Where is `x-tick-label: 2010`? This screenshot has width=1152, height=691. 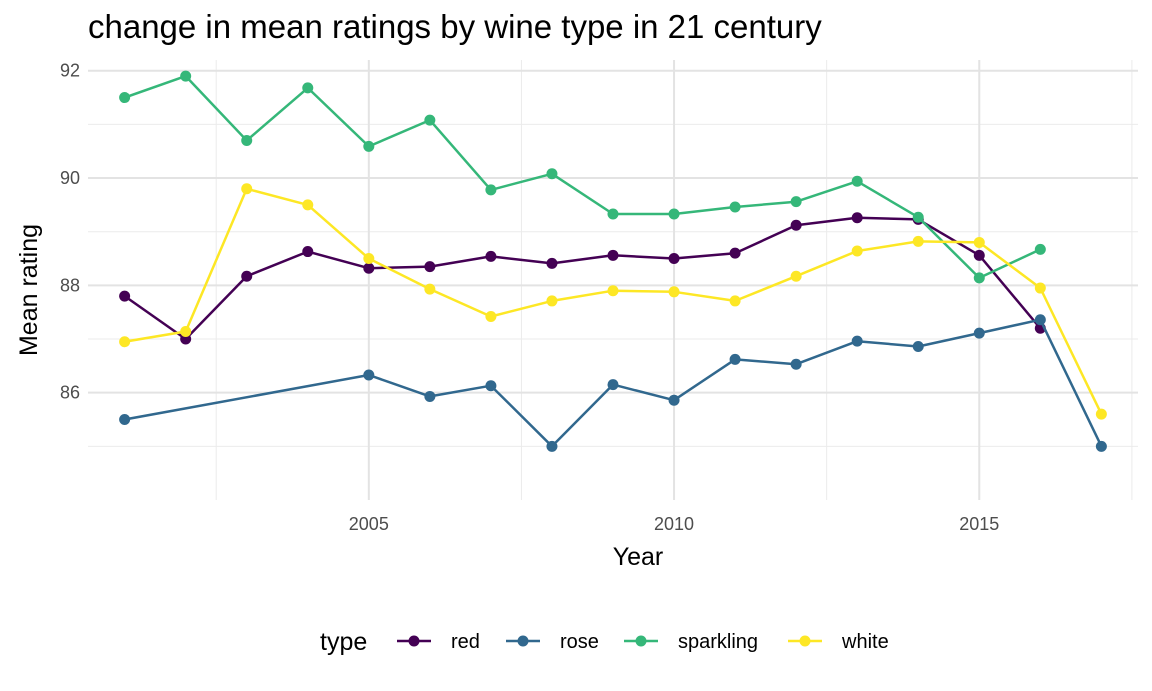 x-tick-label: 2010 is located at coordinates (674, 524).